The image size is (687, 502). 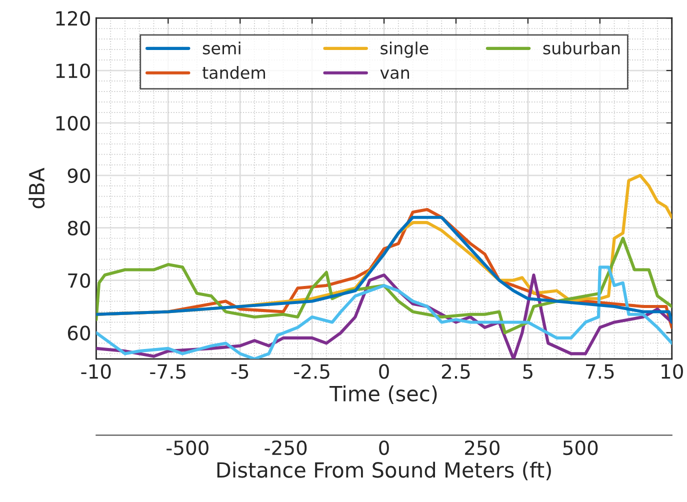 What do you see at coordinates (79, 176) in the screenshot?
I see `y-tick-label: 90` at bounding box center [79, 176].